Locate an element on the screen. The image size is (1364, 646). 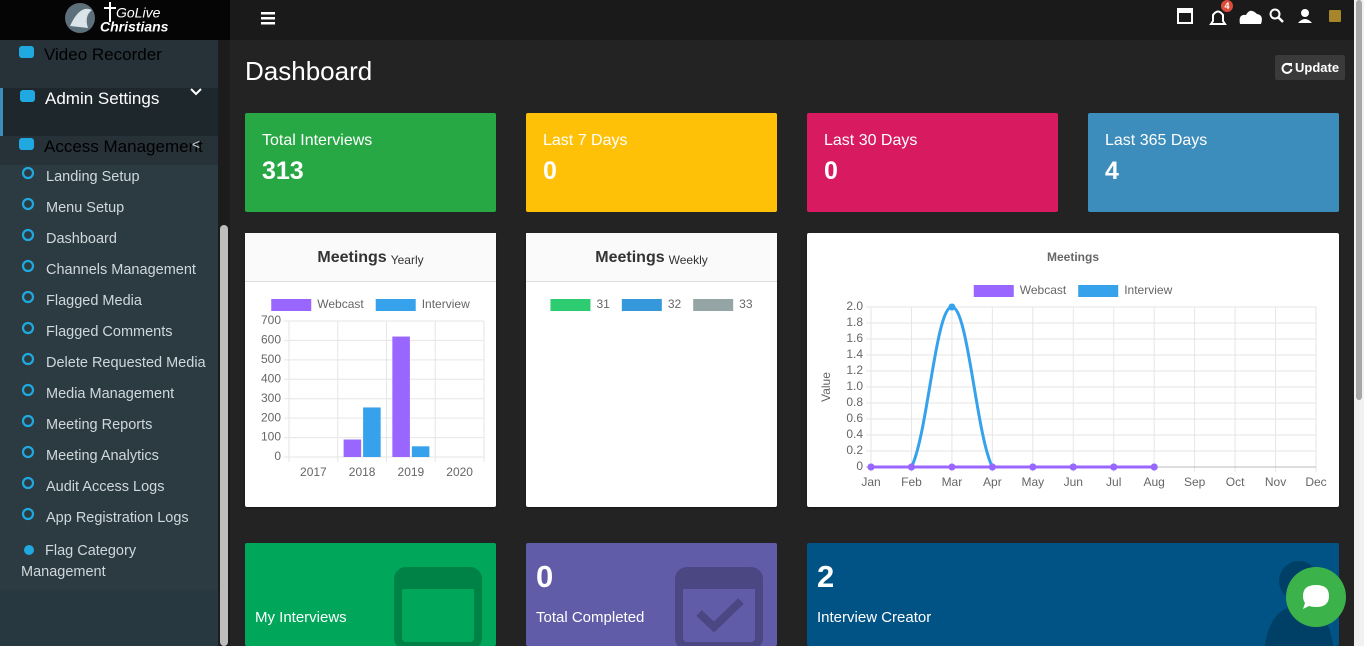
info-card: 0 Total Completed is located at coordinates (651, 594).